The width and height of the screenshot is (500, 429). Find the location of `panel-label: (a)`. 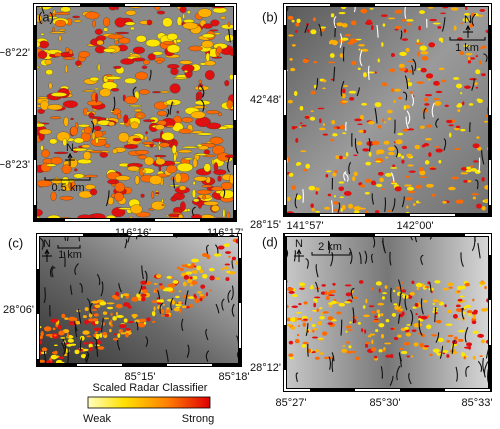

panel-label: (a) is located at coordinates (46, 16).